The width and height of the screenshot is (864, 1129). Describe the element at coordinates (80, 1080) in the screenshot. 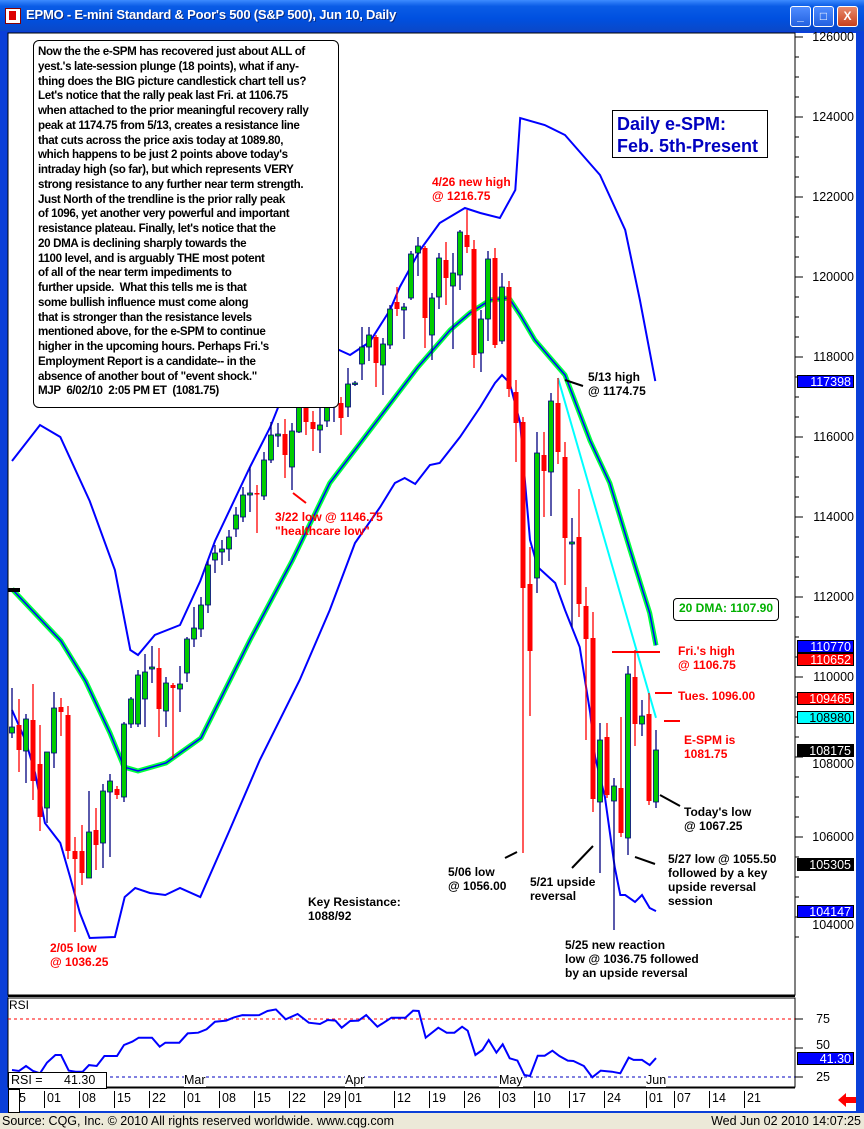

I see `rsi-readout-value: 41.30` at that location.